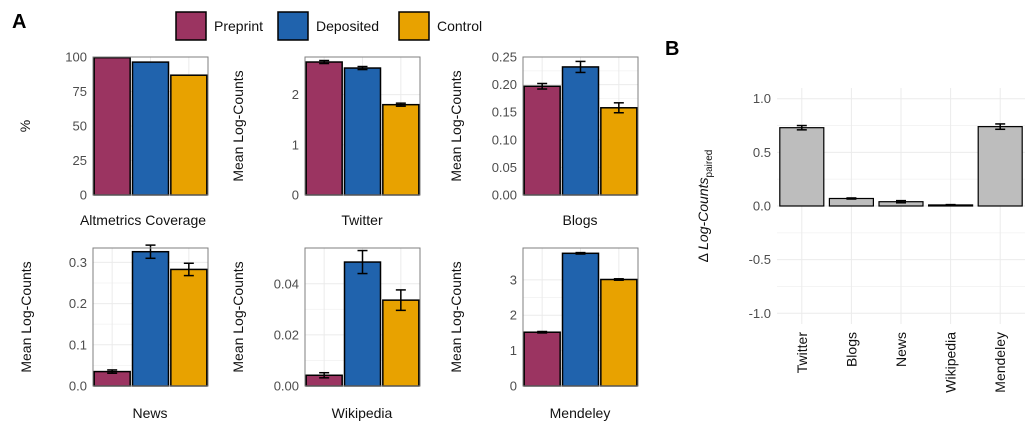 This screenshot has width=1028, height=425. I want to click on panel-caption: Blogs, so click(579, 220).